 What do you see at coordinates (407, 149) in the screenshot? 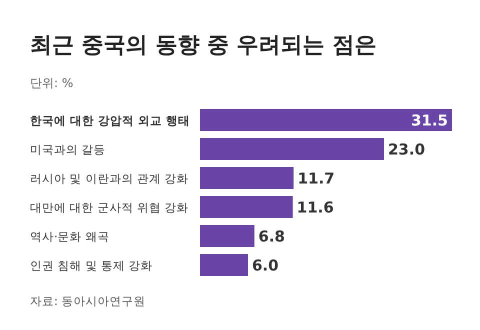
I see `value-label: 23.0` at bounding box center [407, 149].